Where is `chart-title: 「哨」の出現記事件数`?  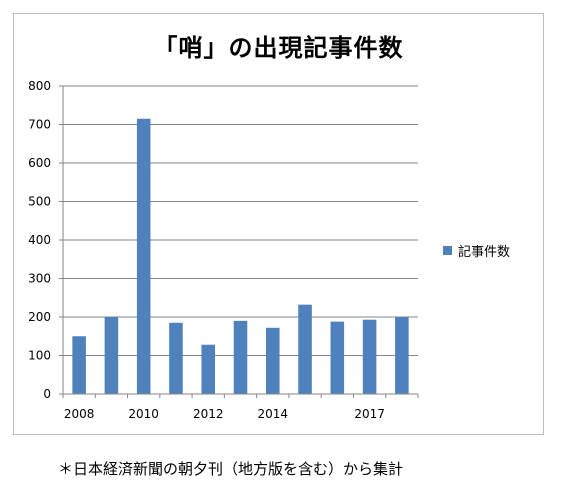
chart-title: 「哨」の出現記事件数 is located at coordinates (278, 48).